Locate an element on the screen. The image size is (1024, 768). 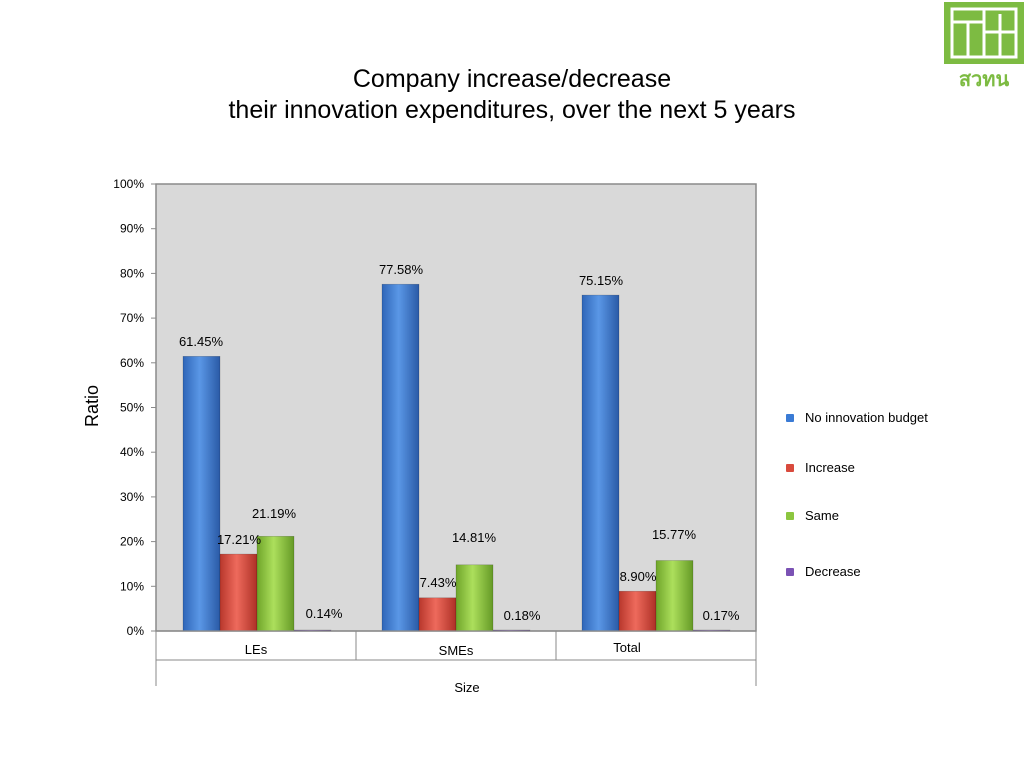
x-tick-label: Total is located at coordinates (627, 647).